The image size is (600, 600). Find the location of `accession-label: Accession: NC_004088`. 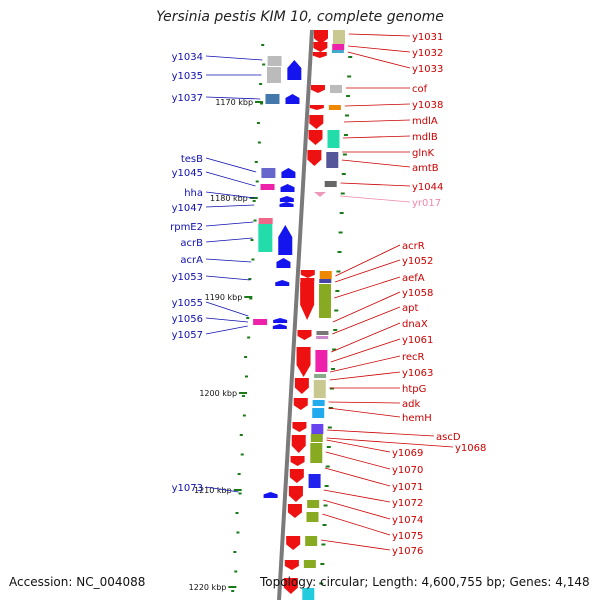

accession-label: Accession: NC_004088 is located at coordinates (77, 582).